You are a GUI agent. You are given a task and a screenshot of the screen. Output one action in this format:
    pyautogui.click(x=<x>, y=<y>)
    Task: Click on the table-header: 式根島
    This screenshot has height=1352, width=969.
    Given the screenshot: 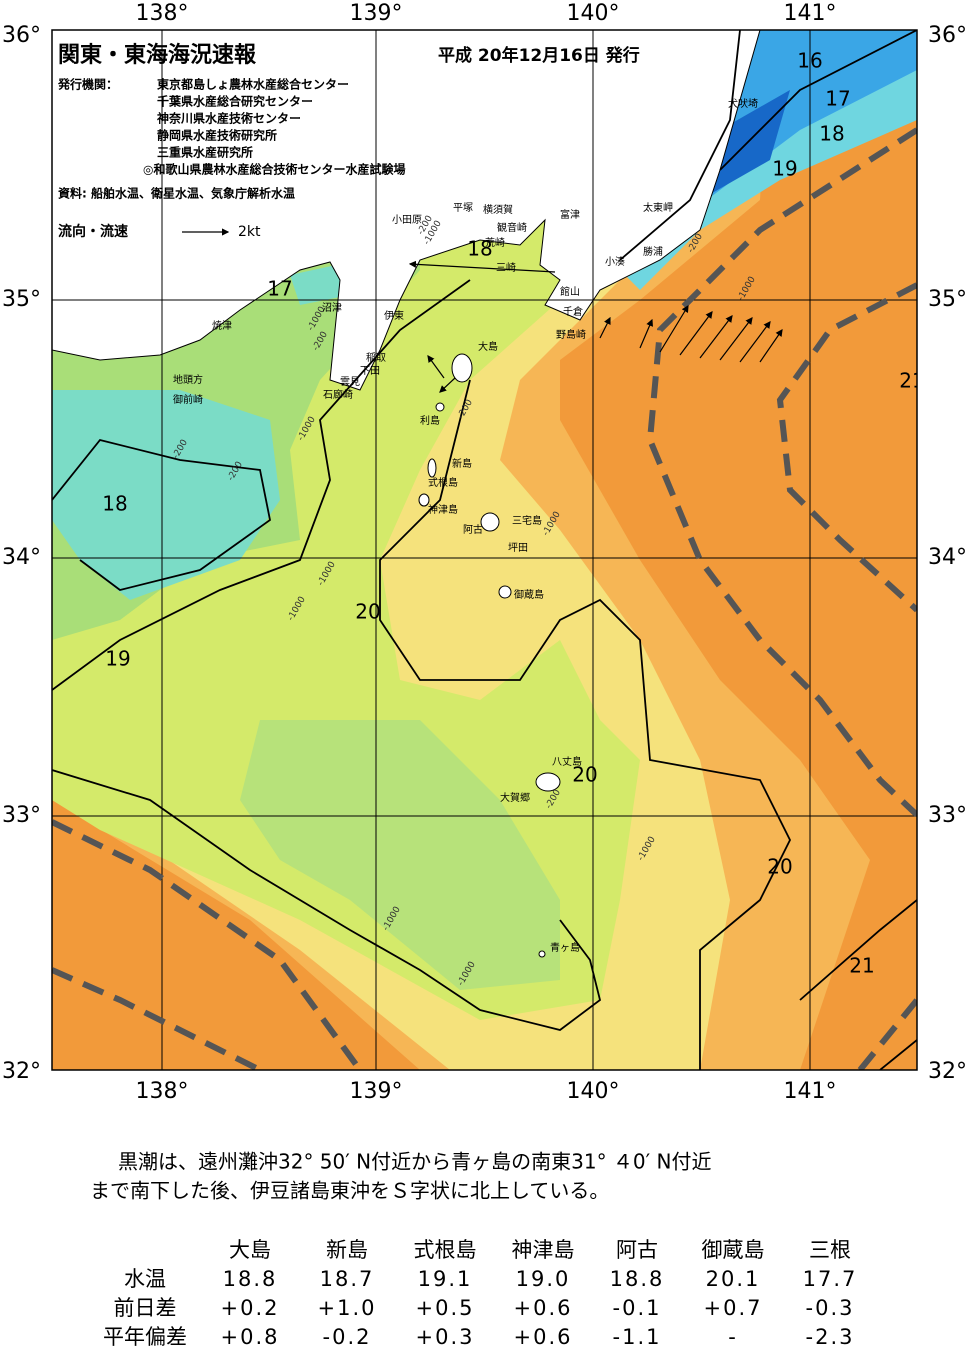 What is the action you would take?
    pyautogui.click(x=445, y=1250)
    